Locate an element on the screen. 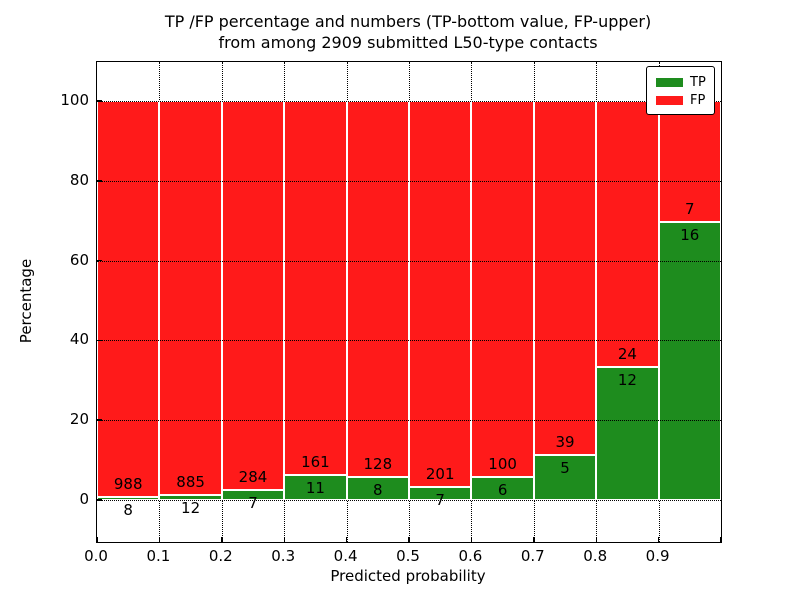  fp-count-label: 988 is located at coordinates (128, 483).